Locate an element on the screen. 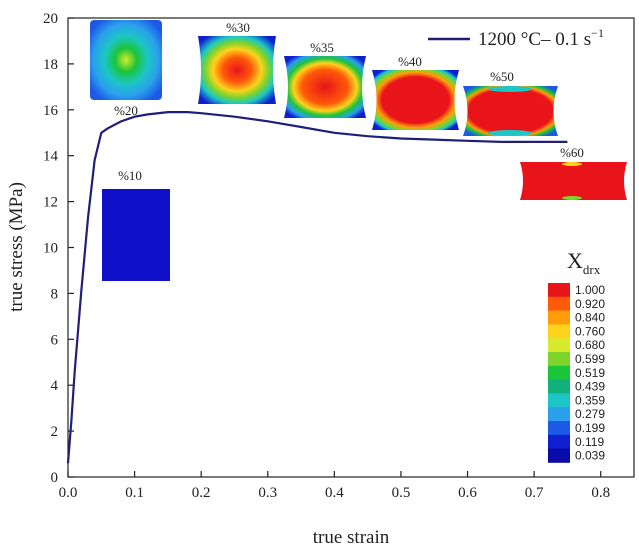 The width and height of the screenshot is (639, 551). x-tick-label: 0.4 is located at coordinates (334, 493).